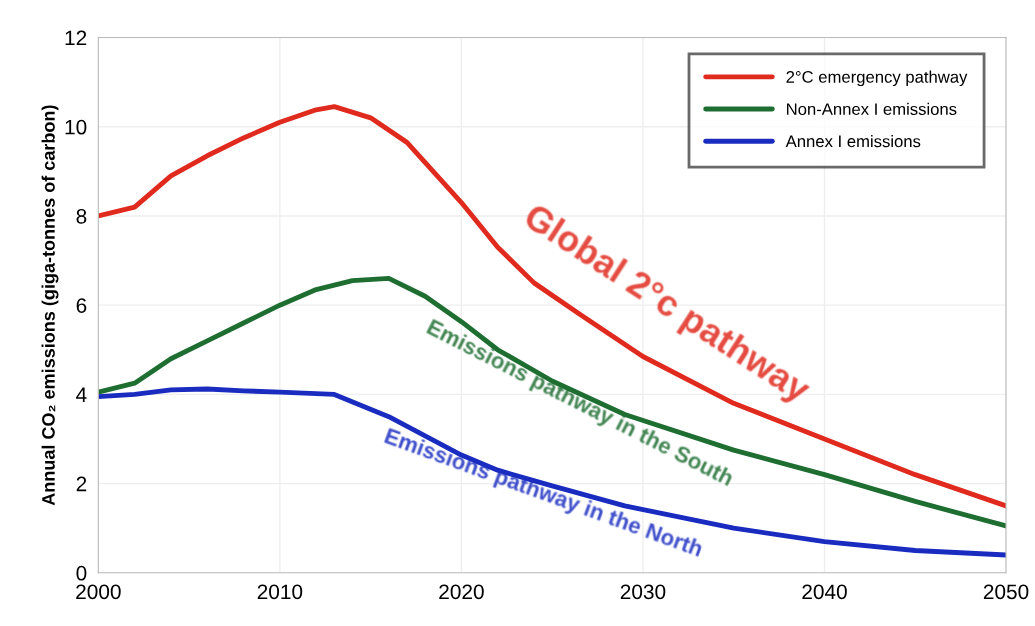  I want to click on x-tick-label: 2030, so click(643, 592).